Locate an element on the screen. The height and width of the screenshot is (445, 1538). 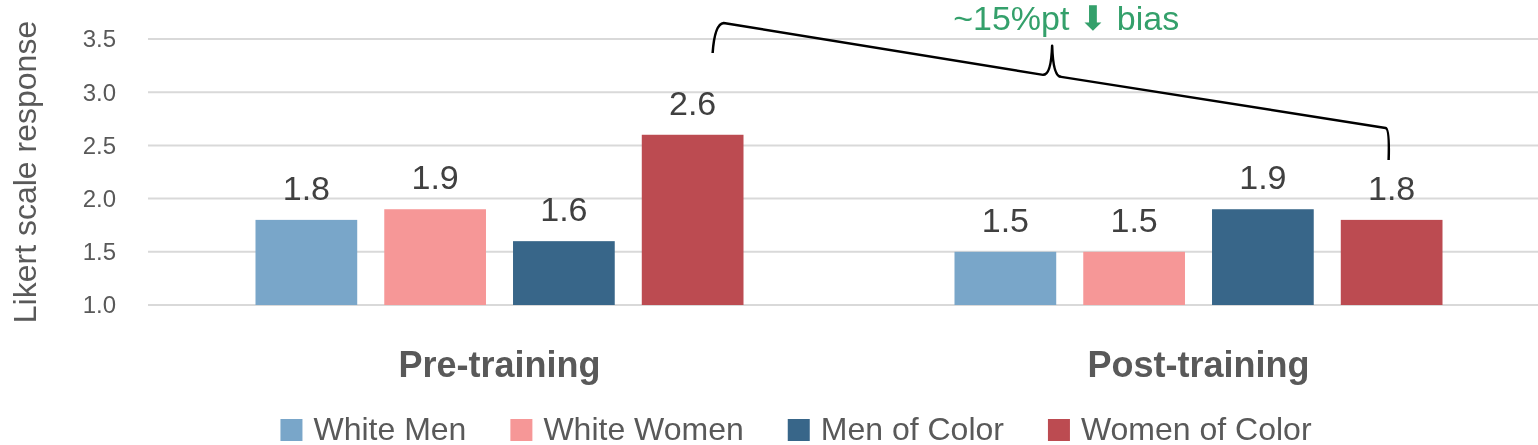
legend-label: White Women is located at coordinates (643, 428).